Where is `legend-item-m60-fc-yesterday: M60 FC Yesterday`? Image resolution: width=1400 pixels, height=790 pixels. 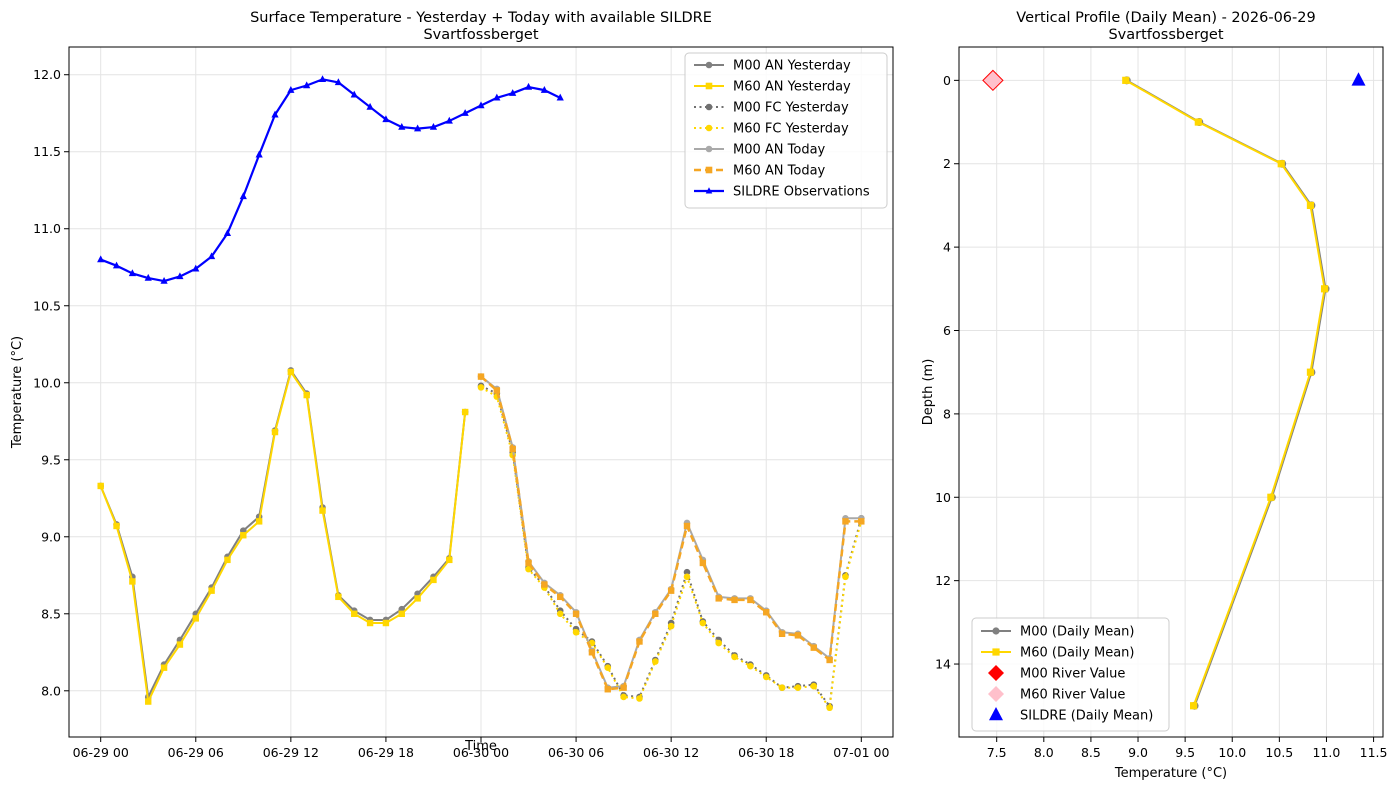 legend-item-m60-fc-yesterday: M60 FC Yesterday is located at coordinates (771, 129).